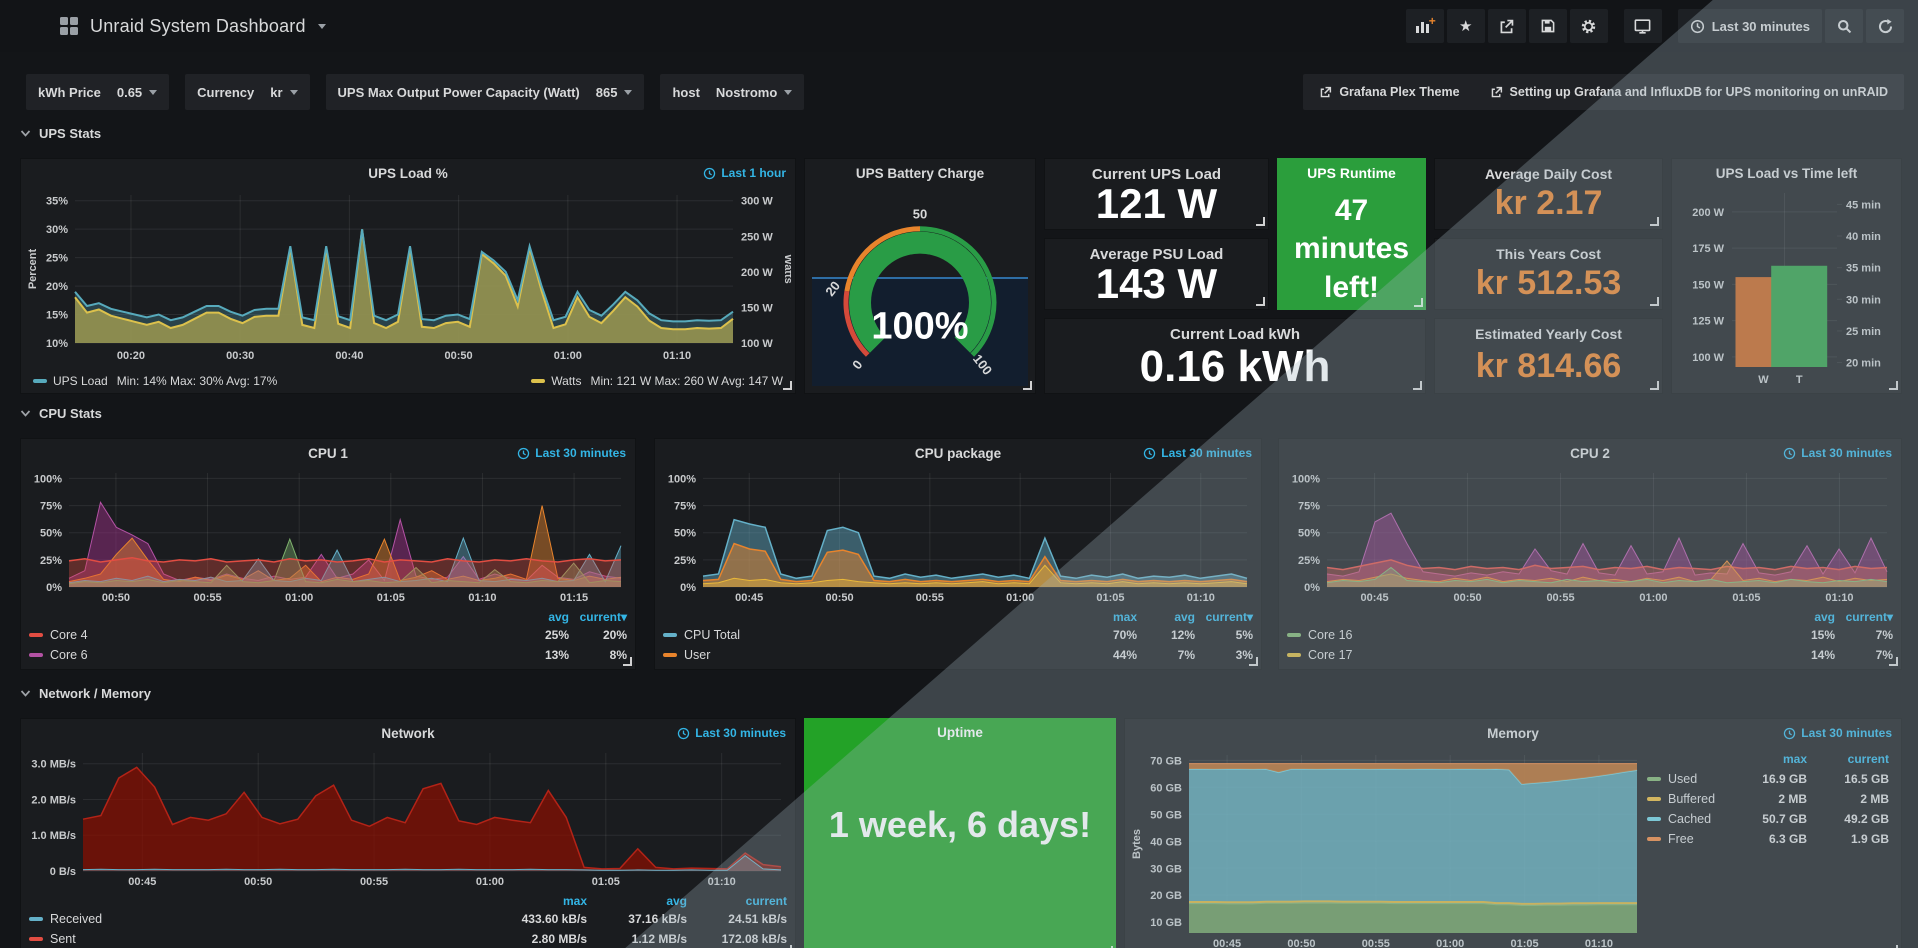  Describe the element at coordinates (1351, 173) in the screenshot. I see `panel-title: UPS Runtime` at that location.